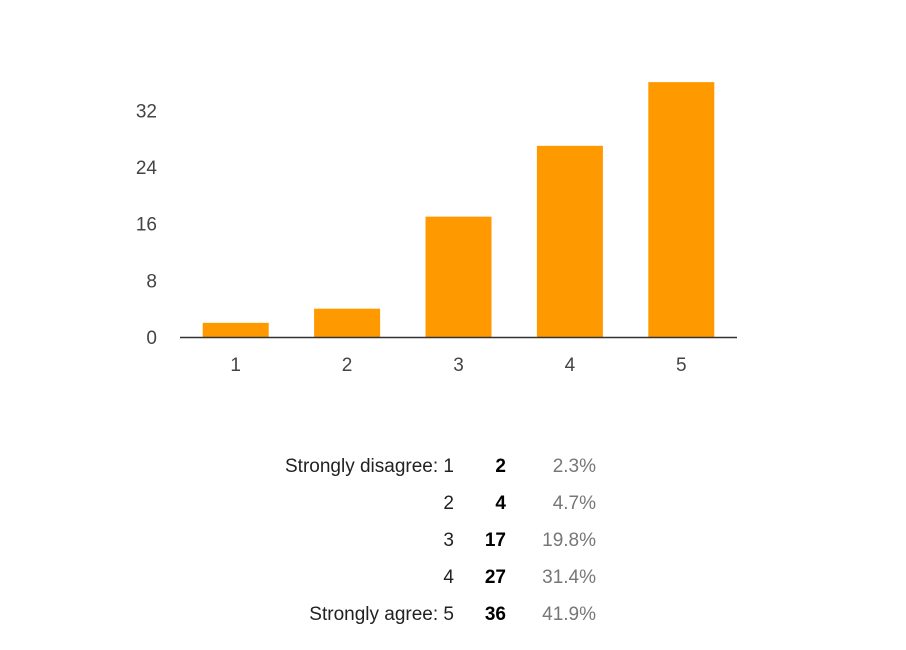 The image size is (906, 650). Describe the element at coordinates (448, 540) in the screenshot. I see `summary-row-label: 3` at that location.